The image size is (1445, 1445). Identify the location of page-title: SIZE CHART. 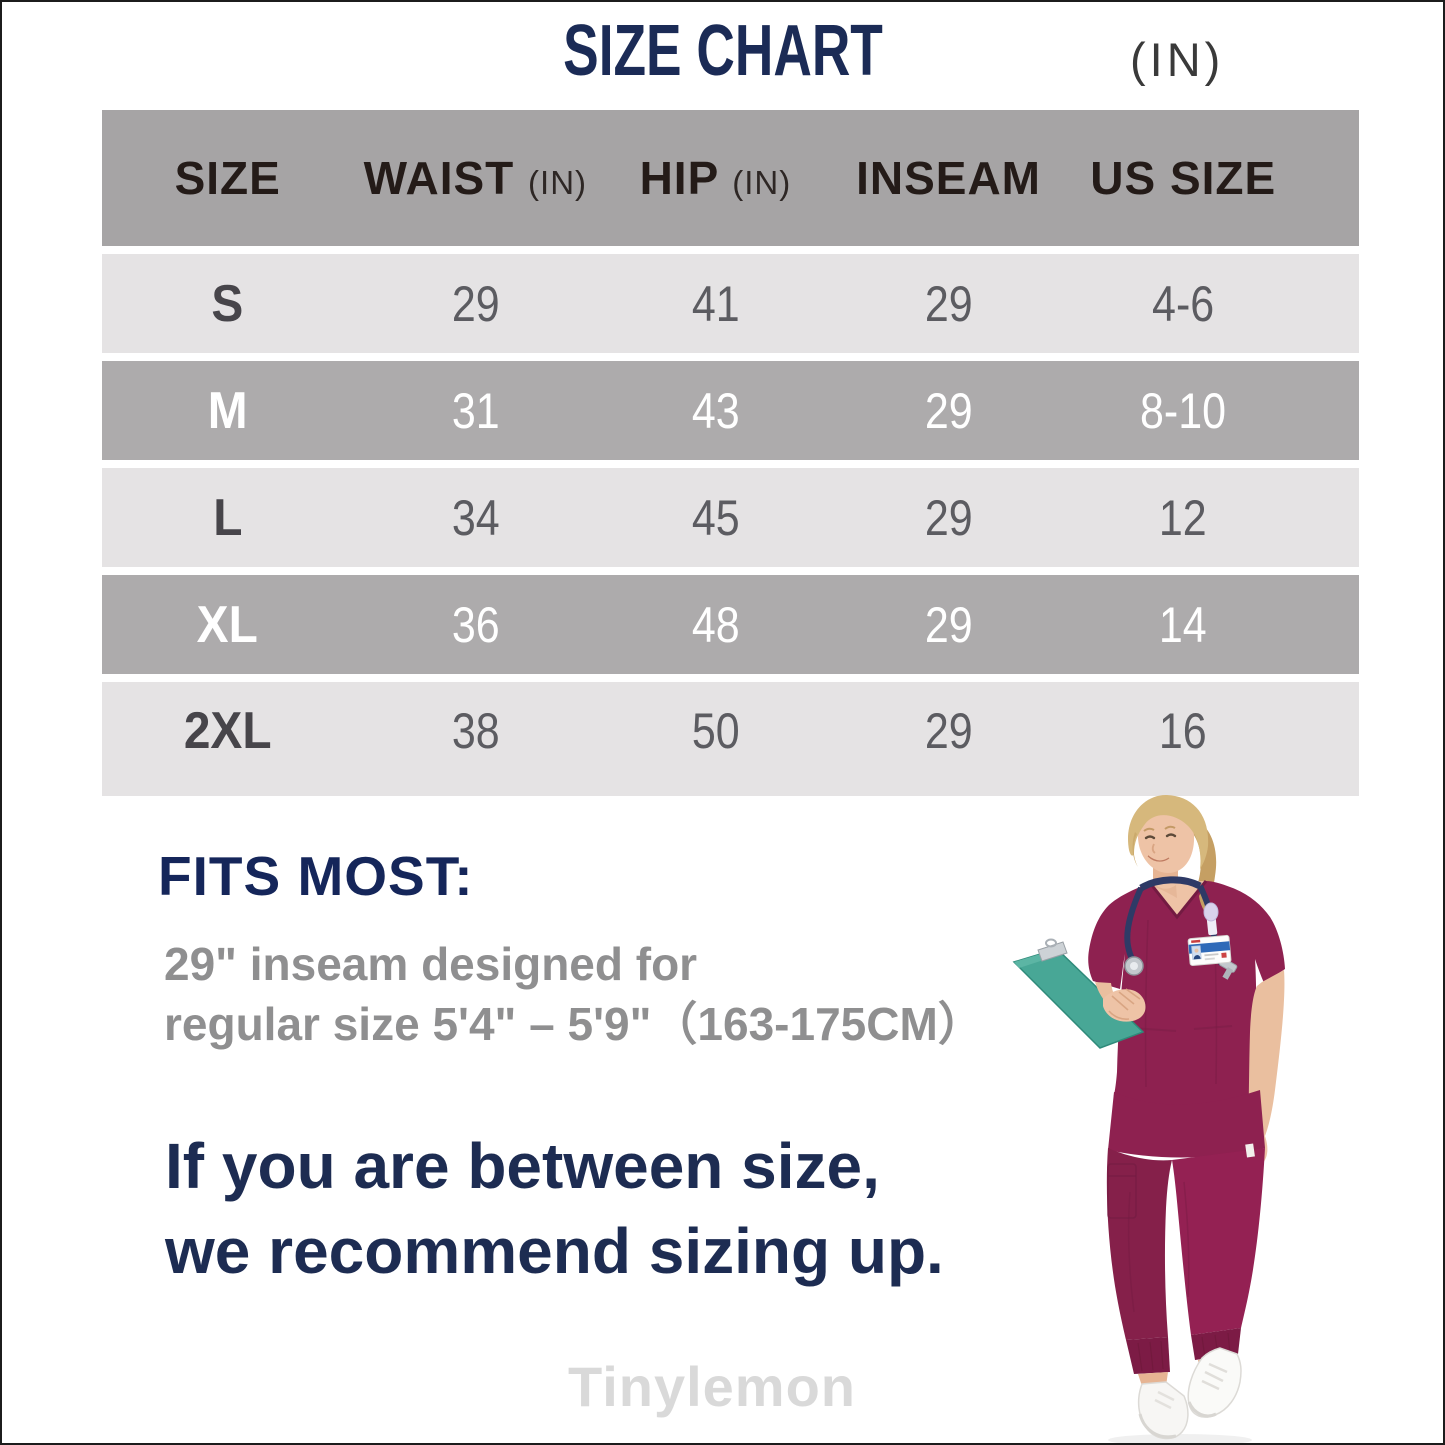
(722, 51).